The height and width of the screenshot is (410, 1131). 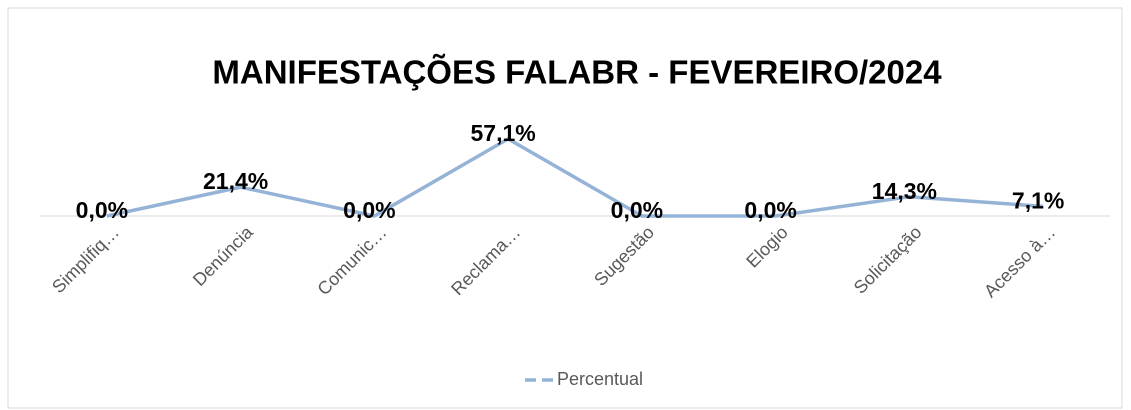 I want to click on data-label: 7,1%, so click(x=1038, y=200).